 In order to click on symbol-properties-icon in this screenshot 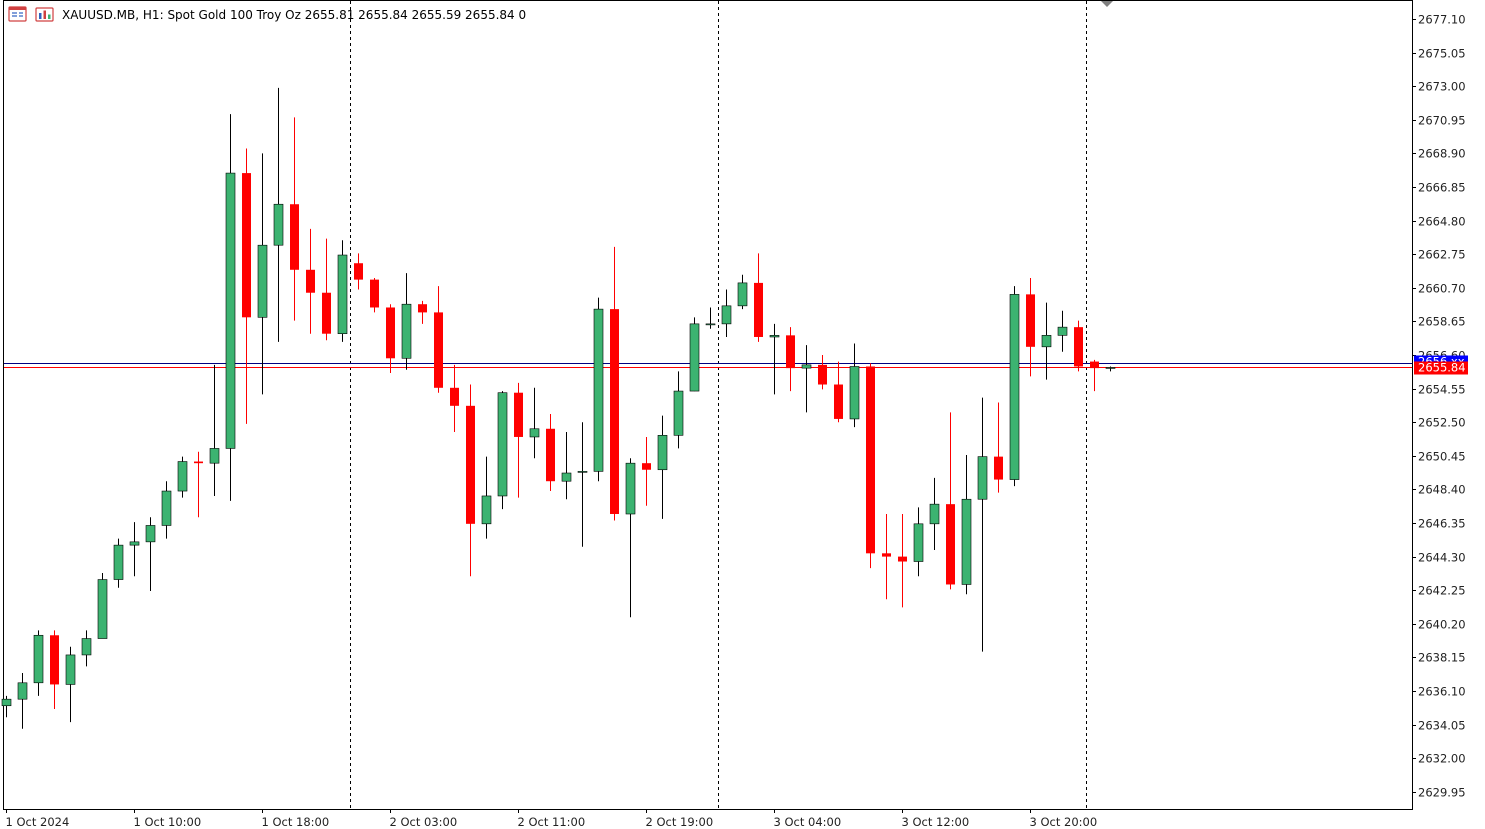, I will do `click(44, 14)`.